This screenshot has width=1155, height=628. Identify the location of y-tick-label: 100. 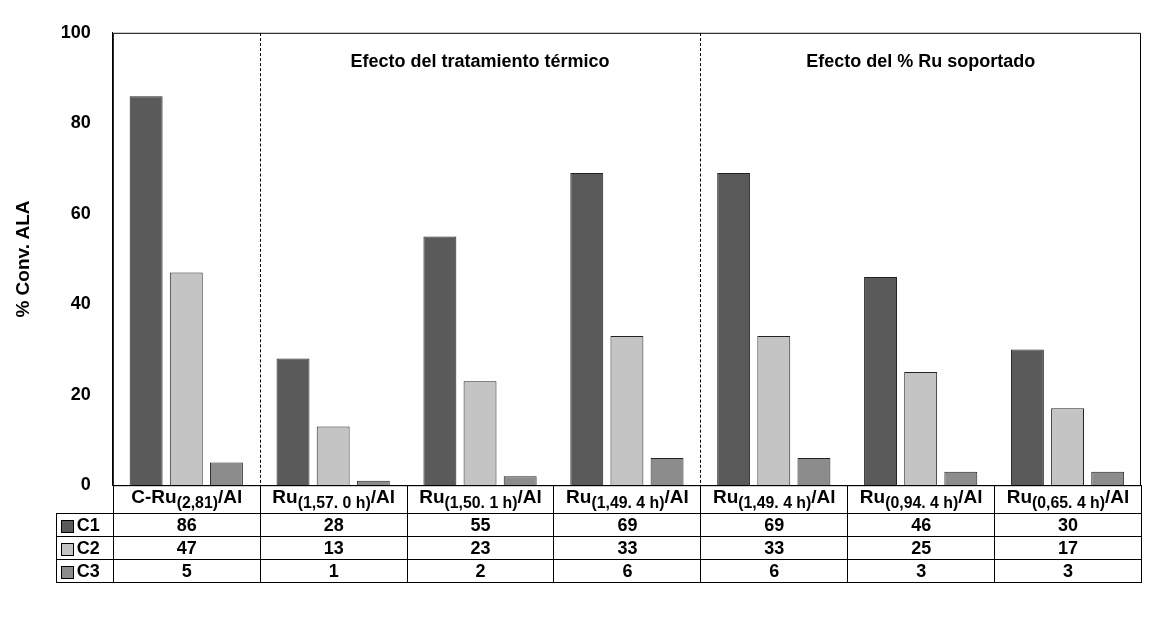
(75, 31).